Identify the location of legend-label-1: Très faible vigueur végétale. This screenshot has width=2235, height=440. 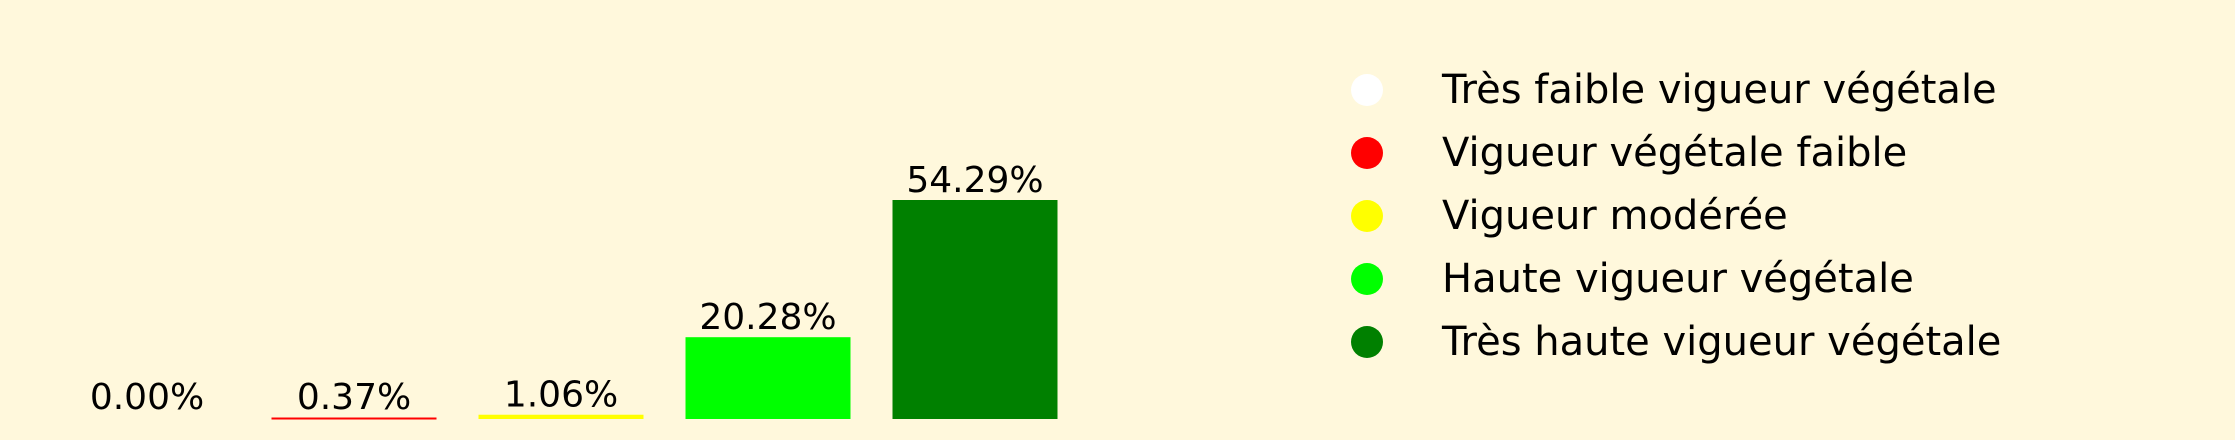
(1719, 90).